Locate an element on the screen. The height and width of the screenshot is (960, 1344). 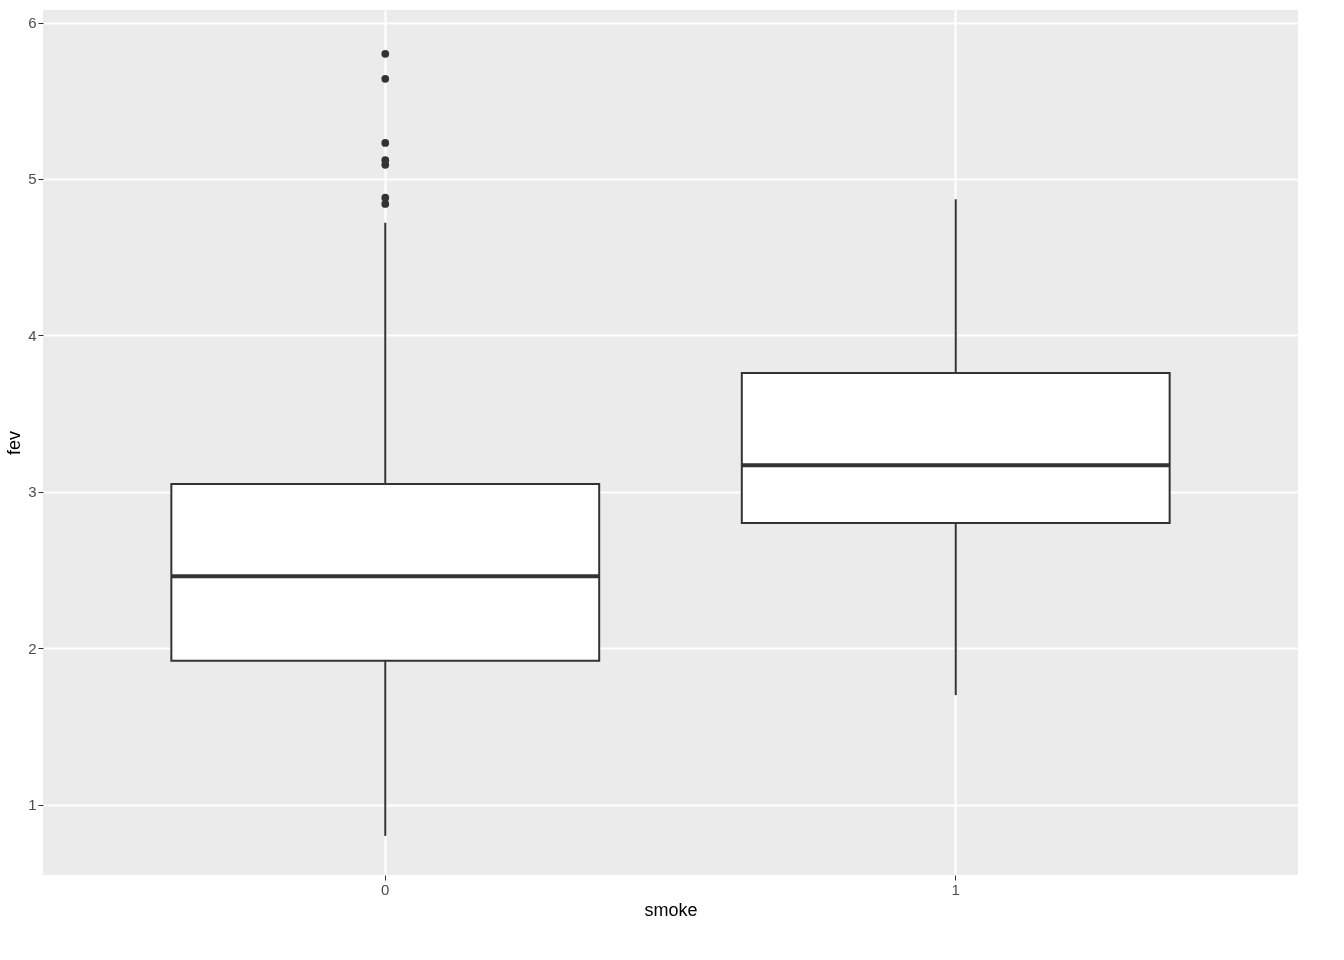
y-tick-label: 4 is located at coordinates (32, 335).